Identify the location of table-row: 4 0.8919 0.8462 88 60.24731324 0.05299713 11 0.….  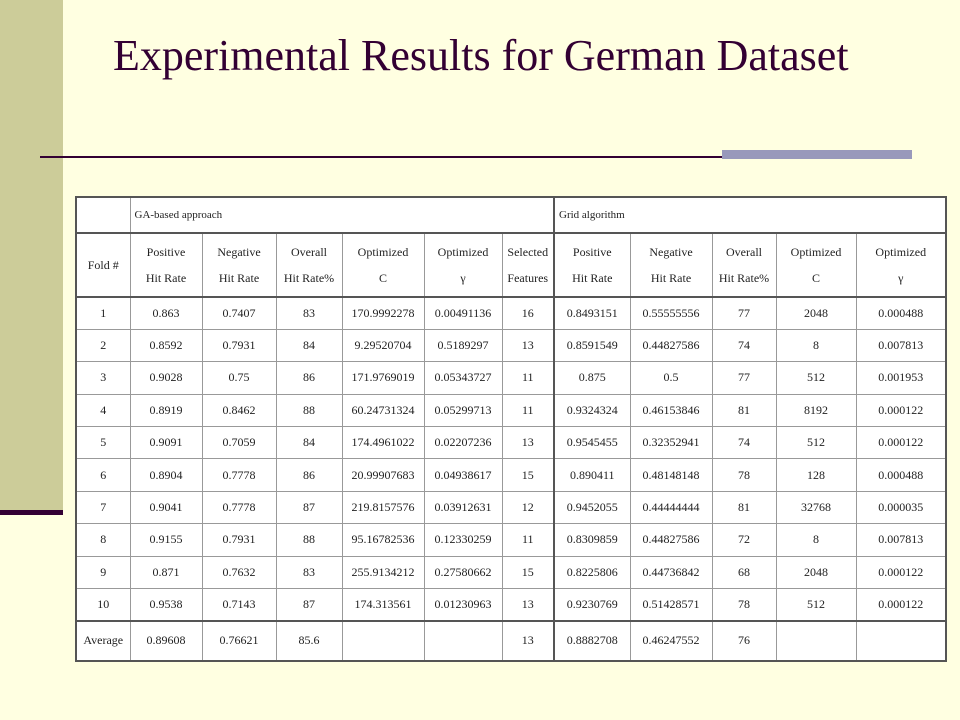
(511, 410).